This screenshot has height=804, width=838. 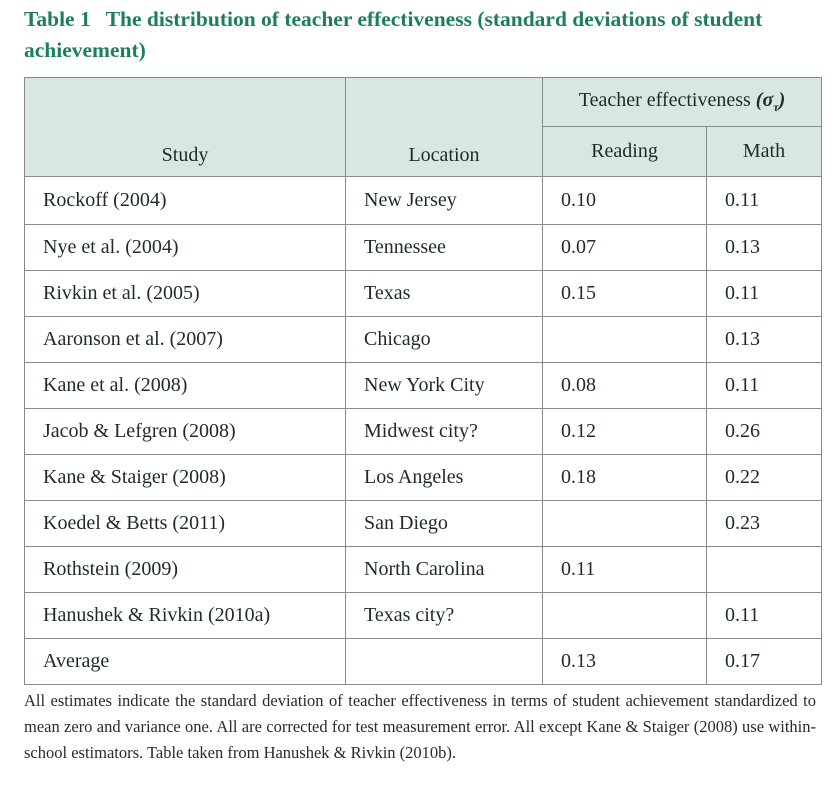 I want to click on header-teacher-effectiveness: Teacher effectiveness (στ), so click(x=682, y=102).